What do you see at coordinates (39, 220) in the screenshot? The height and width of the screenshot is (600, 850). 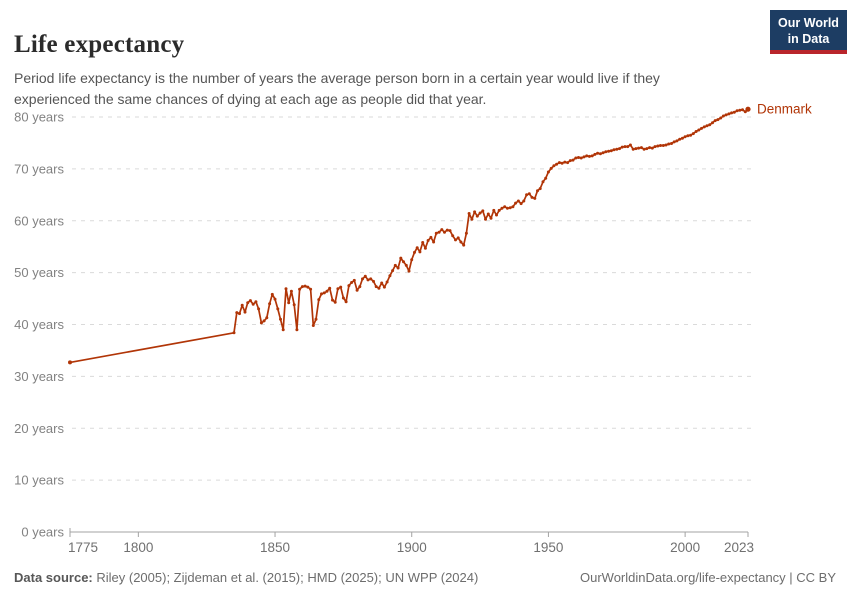 I see `y-tick-label: 60 years` at bounding box center [39, 220].